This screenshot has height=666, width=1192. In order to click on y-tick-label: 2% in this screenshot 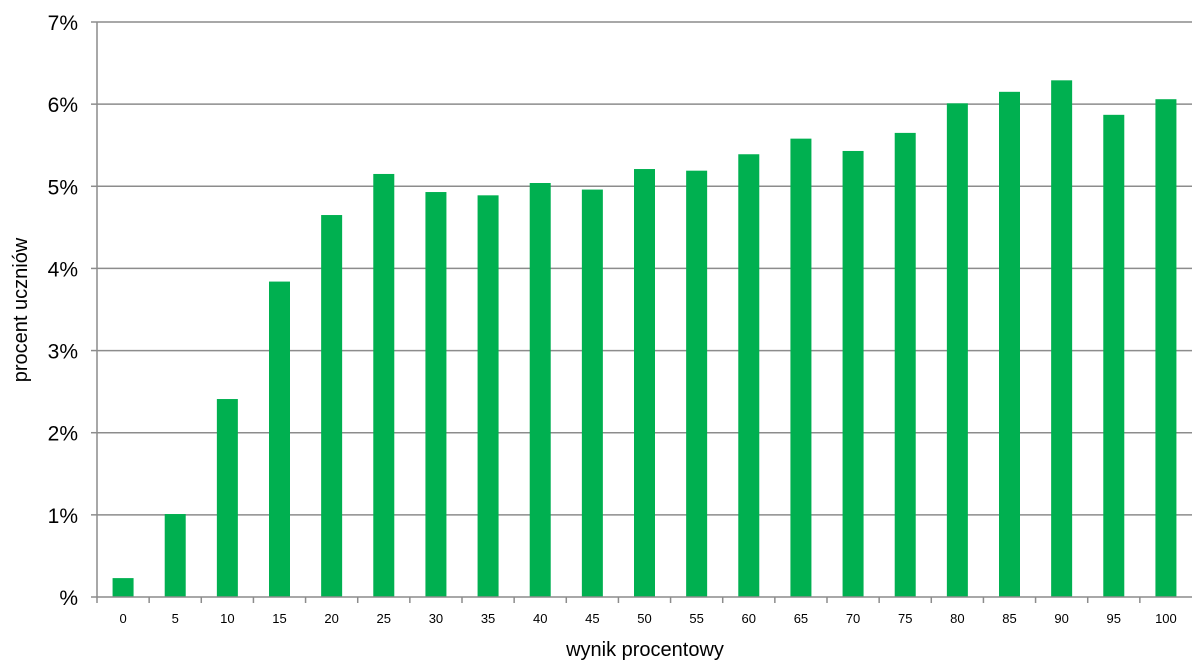, I will do `click(63, 434)`.